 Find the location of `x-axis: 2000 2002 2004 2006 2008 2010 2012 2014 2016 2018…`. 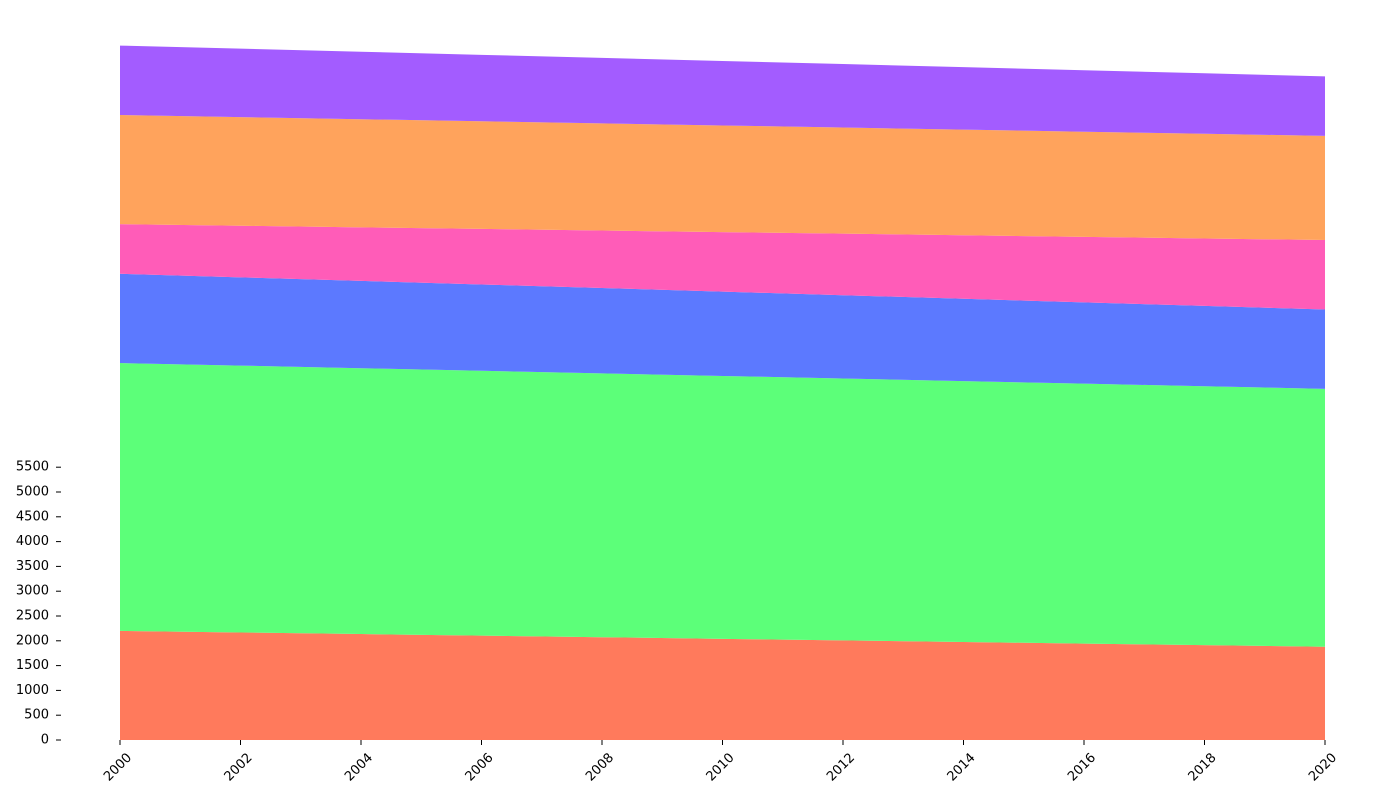

x-axis: 2000 2002 2004 2006 2008 2010 2012 2014 2016 2018… is located at coordinates (720, 762).